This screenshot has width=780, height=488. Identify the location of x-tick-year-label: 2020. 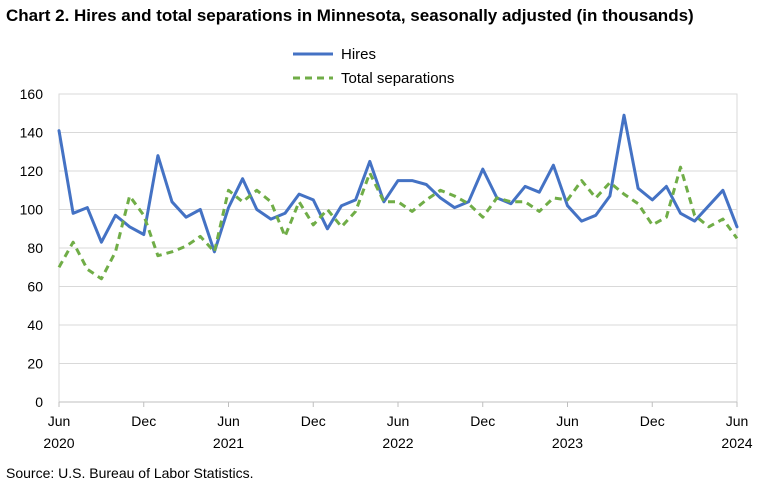
(58, 443).